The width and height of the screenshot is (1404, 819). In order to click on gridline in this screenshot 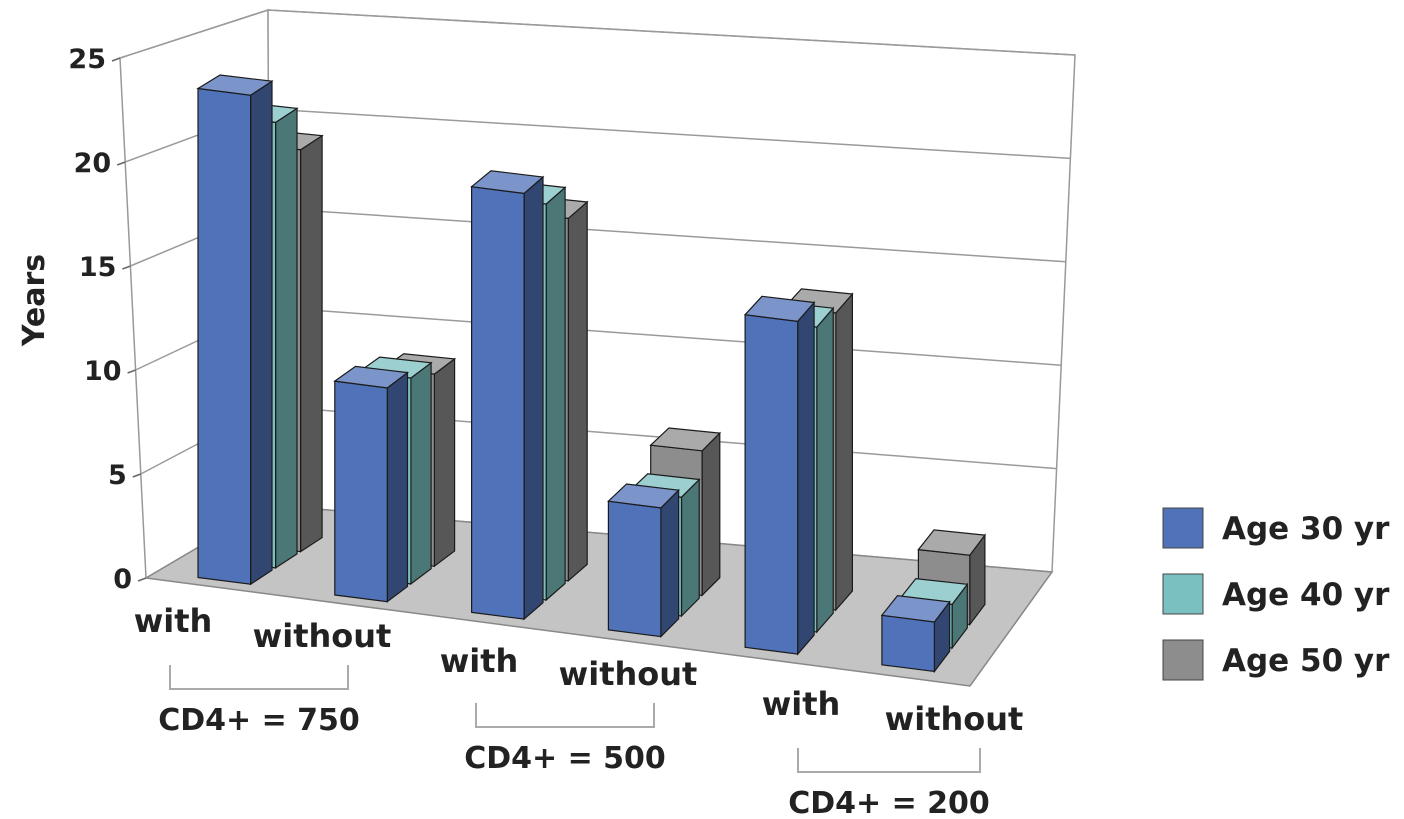, I will do `click(597, 34)`.